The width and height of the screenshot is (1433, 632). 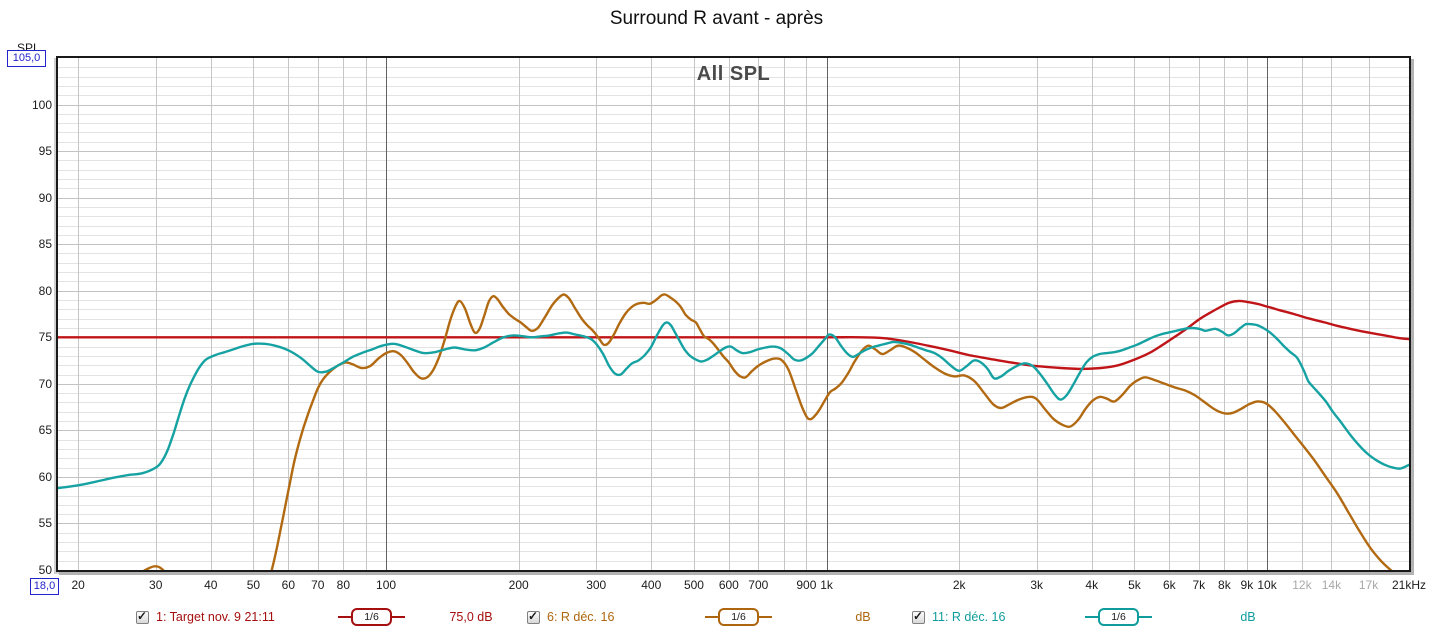 What do you see at coordinates (1248, 617) in the screenshot?
I see `level-value-r-dec16-apres: dB` at bounding box center [1248, 617].